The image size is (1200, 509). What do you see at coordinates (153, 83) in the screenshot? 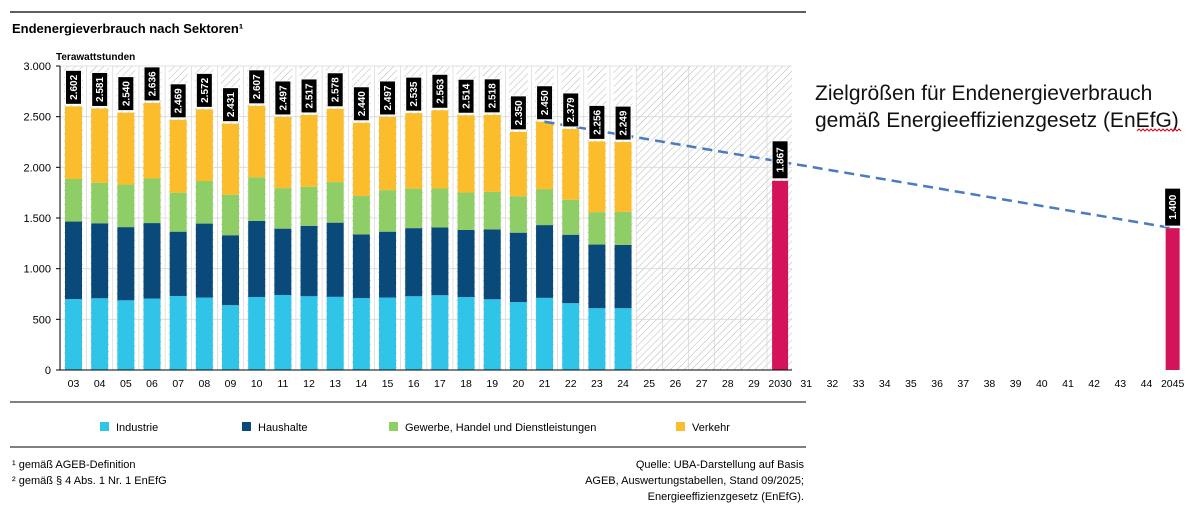
I see `total-value-label: 2.636` at bounding box center [153, 83].